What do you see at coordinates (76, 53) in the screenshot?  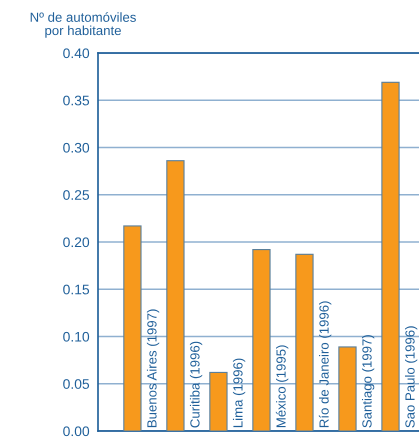 I see `y-tick-label: 0.40` at bounding box center [76, 53].